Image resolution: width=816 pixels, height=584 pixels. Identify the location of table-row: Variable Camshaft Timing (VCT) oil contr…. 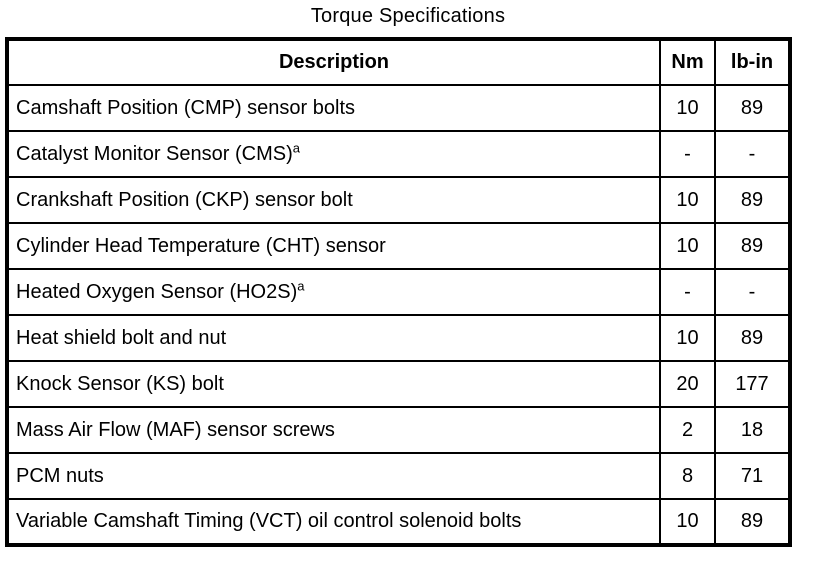
(398, 522).